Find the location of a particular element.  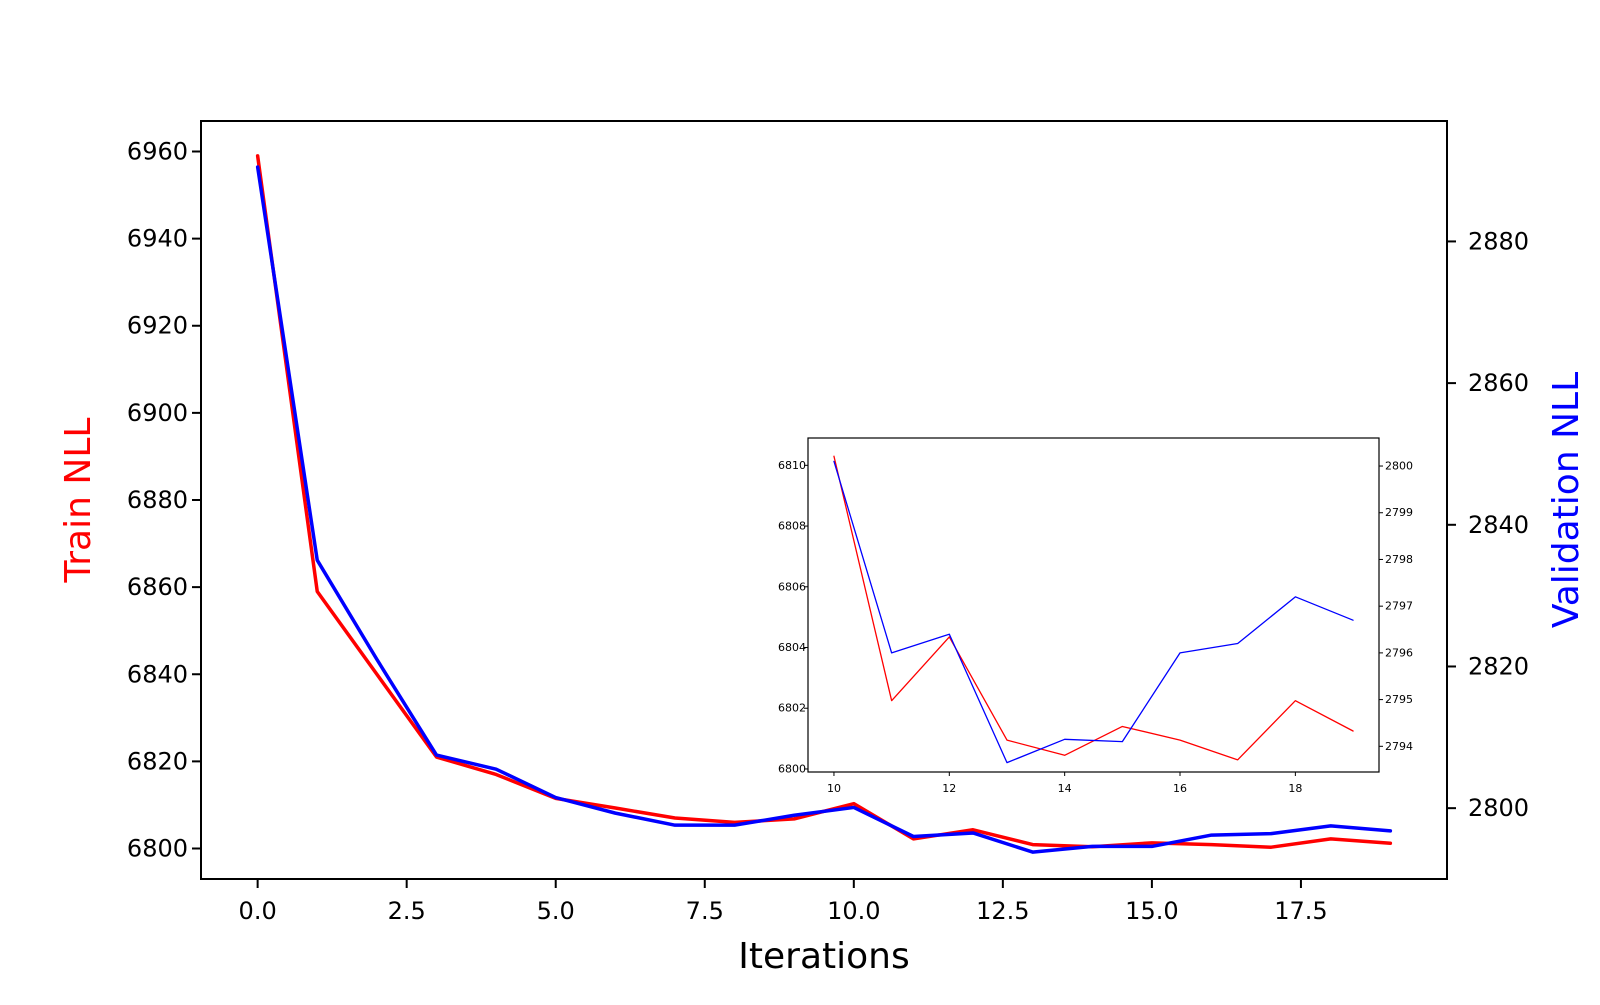

inset-y-right-tick-label: 2800 is located at coordinates (1399, 466).